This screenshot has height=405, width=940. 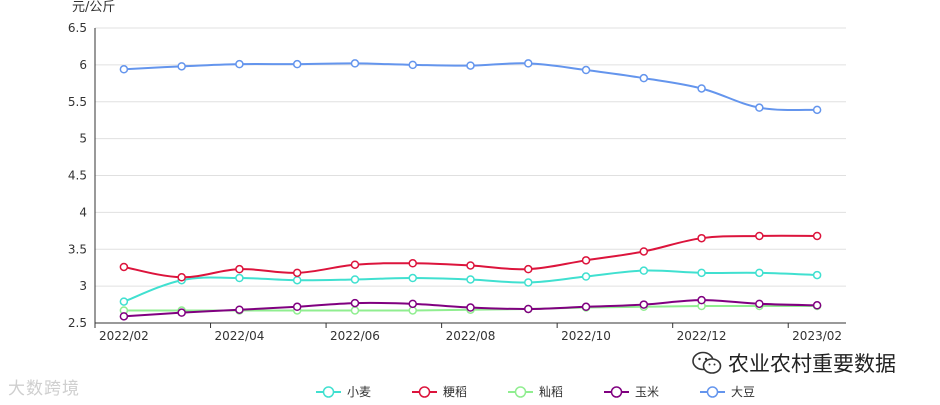 I want to click on x-tick-label: 2022/08, so click(x=471, y=336).